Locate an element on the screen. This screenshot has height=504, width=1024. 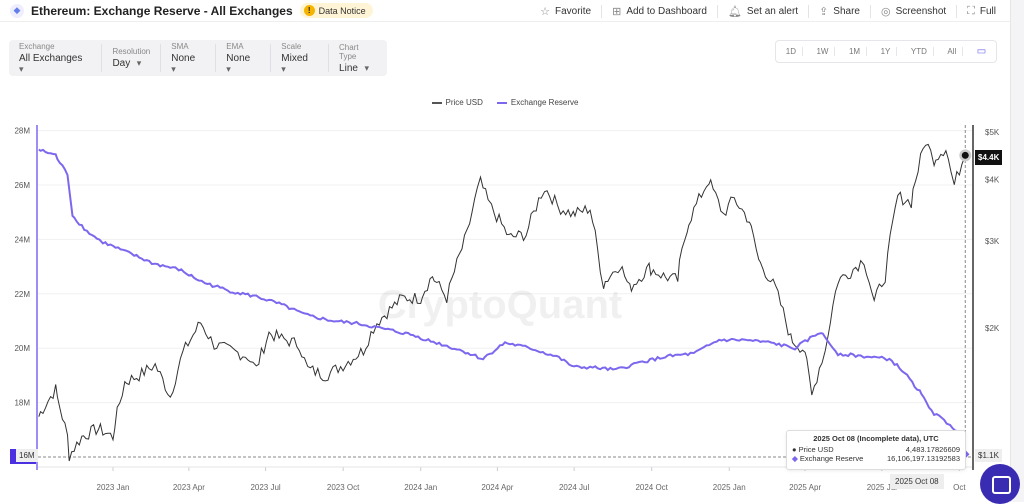
control-value: Mixed is located at coordinates (299, 64).